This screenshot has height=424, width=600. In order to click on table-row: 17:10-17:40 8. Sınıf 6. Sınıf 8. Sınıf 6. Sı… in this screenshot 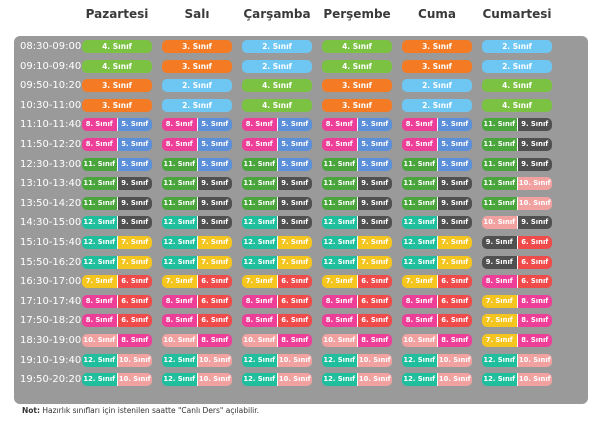, I will do `click(301, 301)`.